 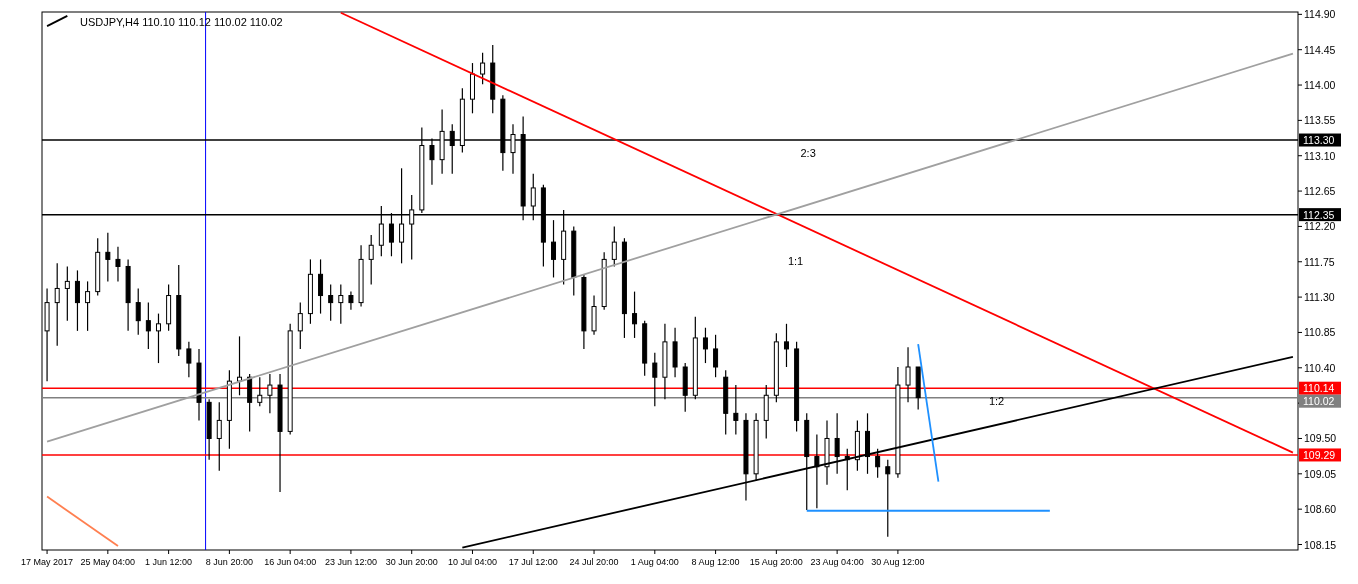 I want to click on y-tick-label: 111.30, so click(x=1319, y=297).